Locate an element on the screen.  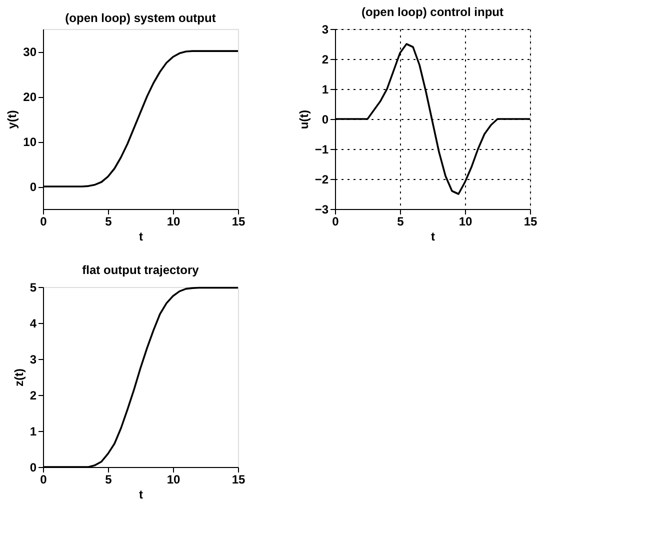
chart-title: (open loop) system output is located at coordinates (140, 18).